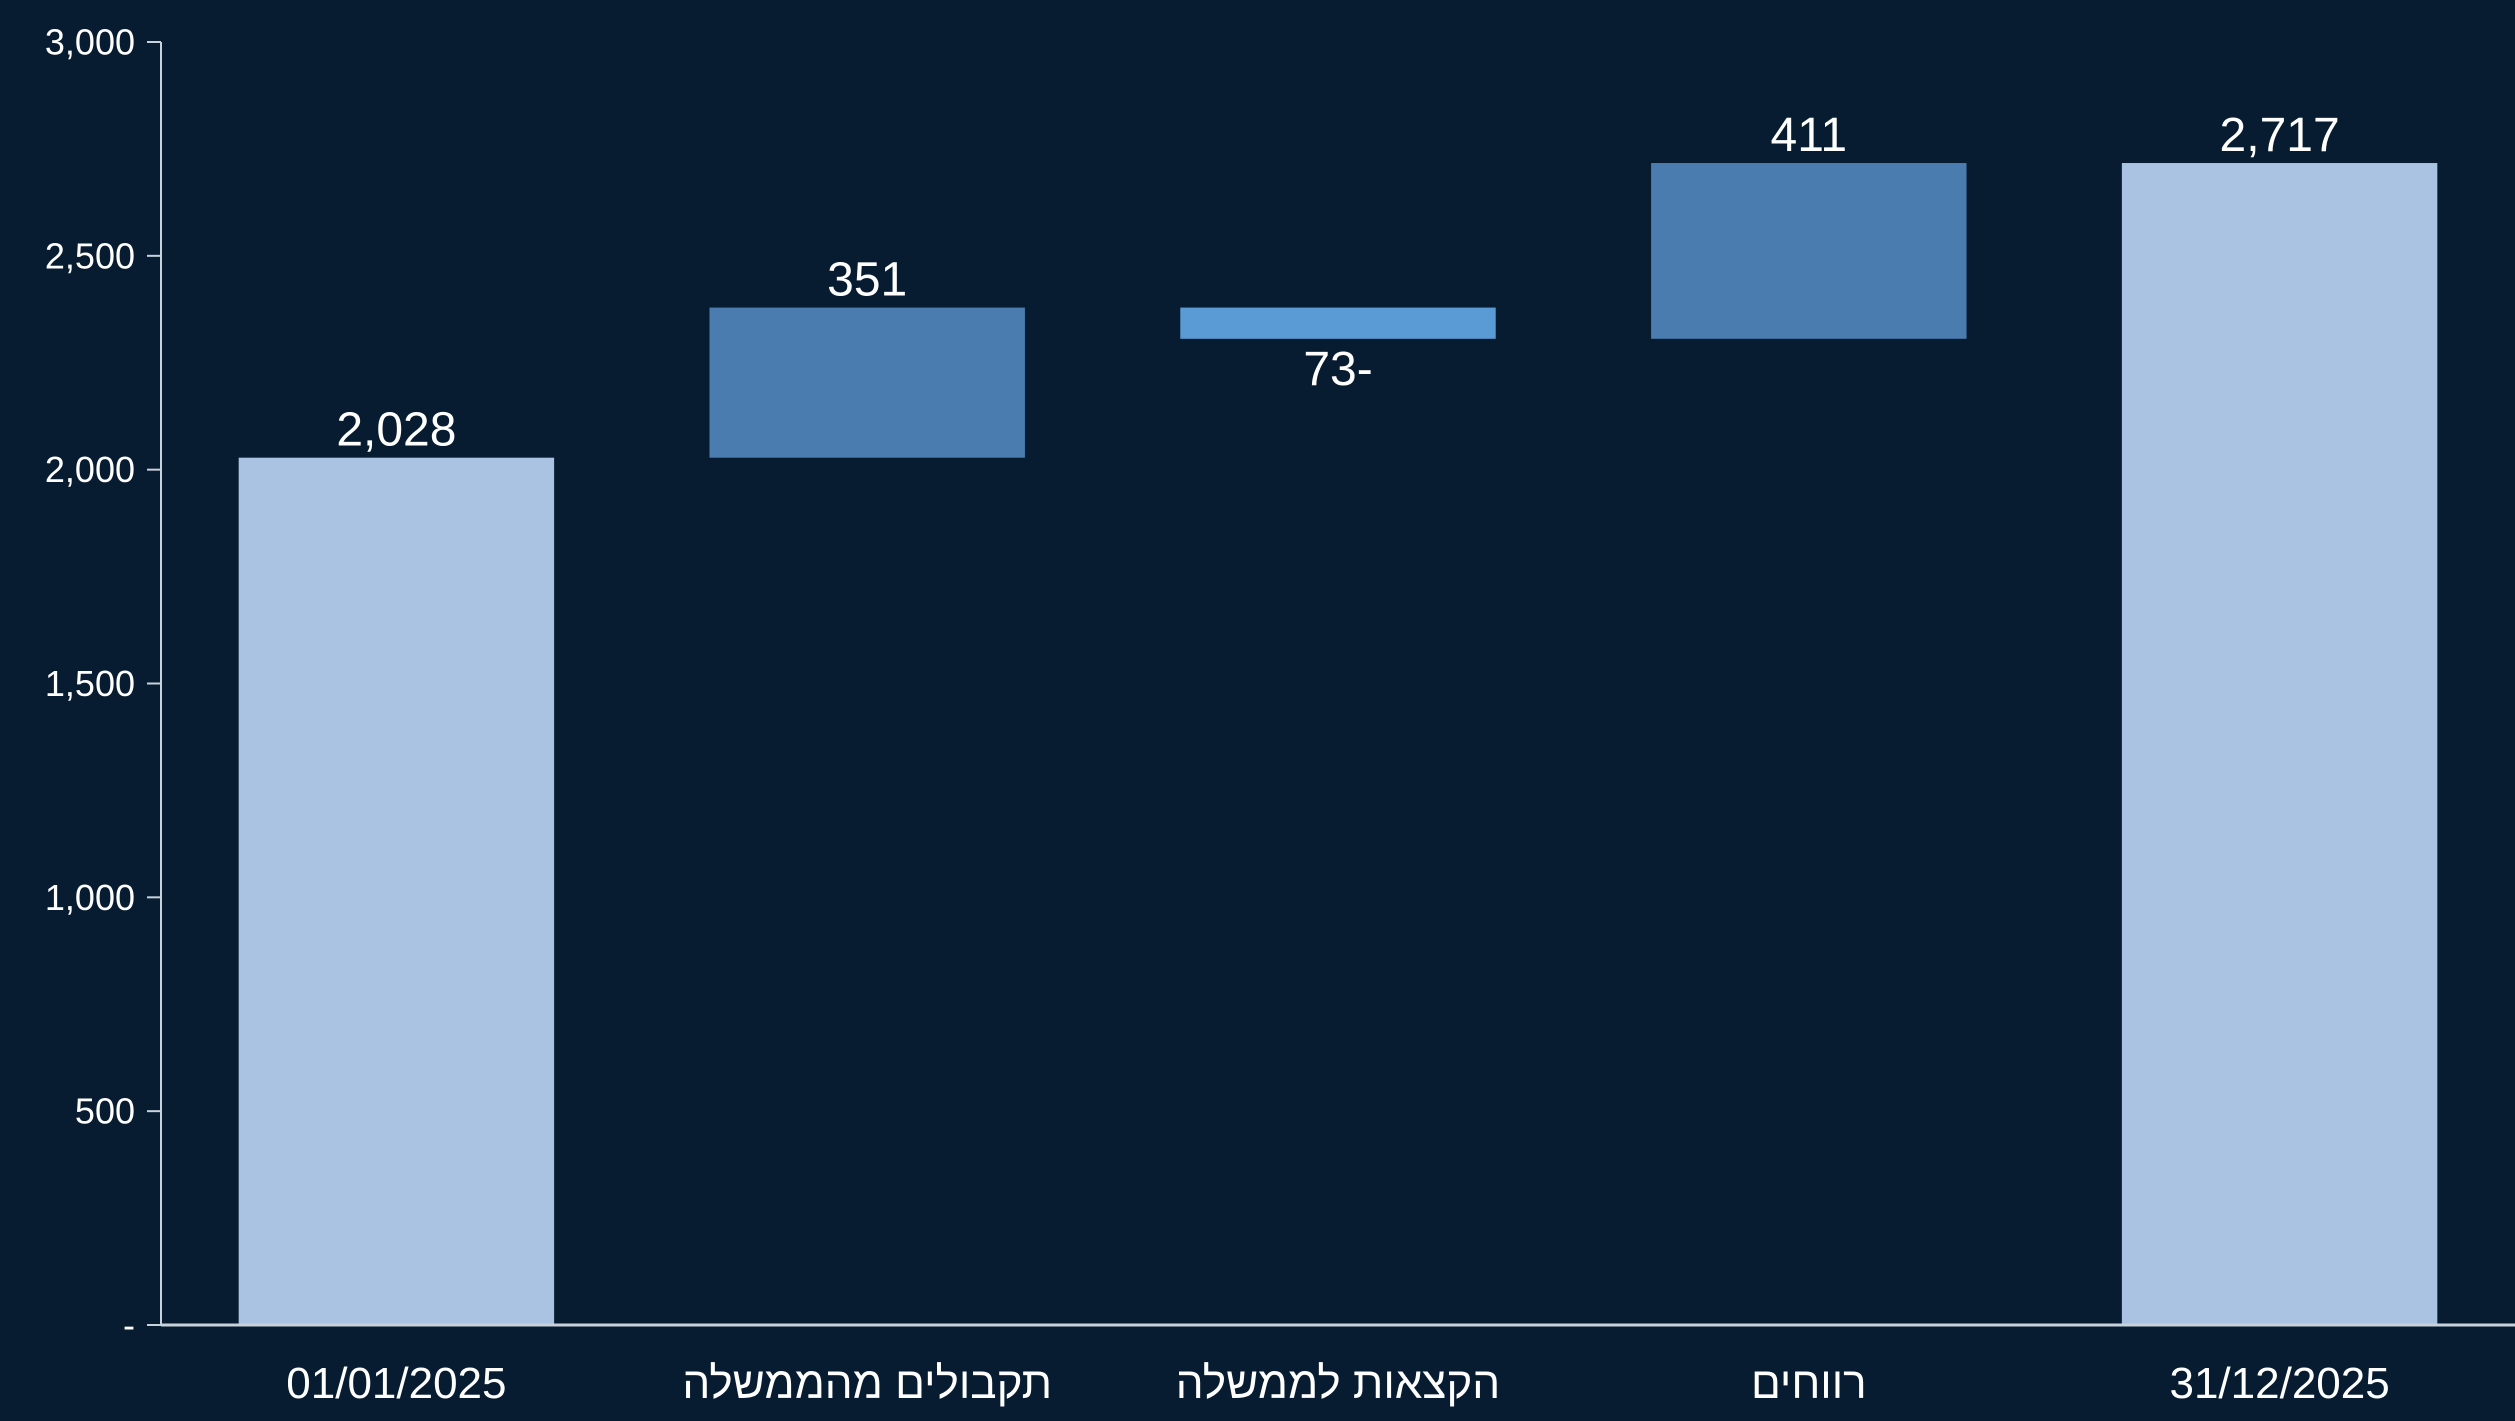  Describe the element at coordinates (1809, 1383) in the screenshot. I see `x-category-label: רווחים` at that location.